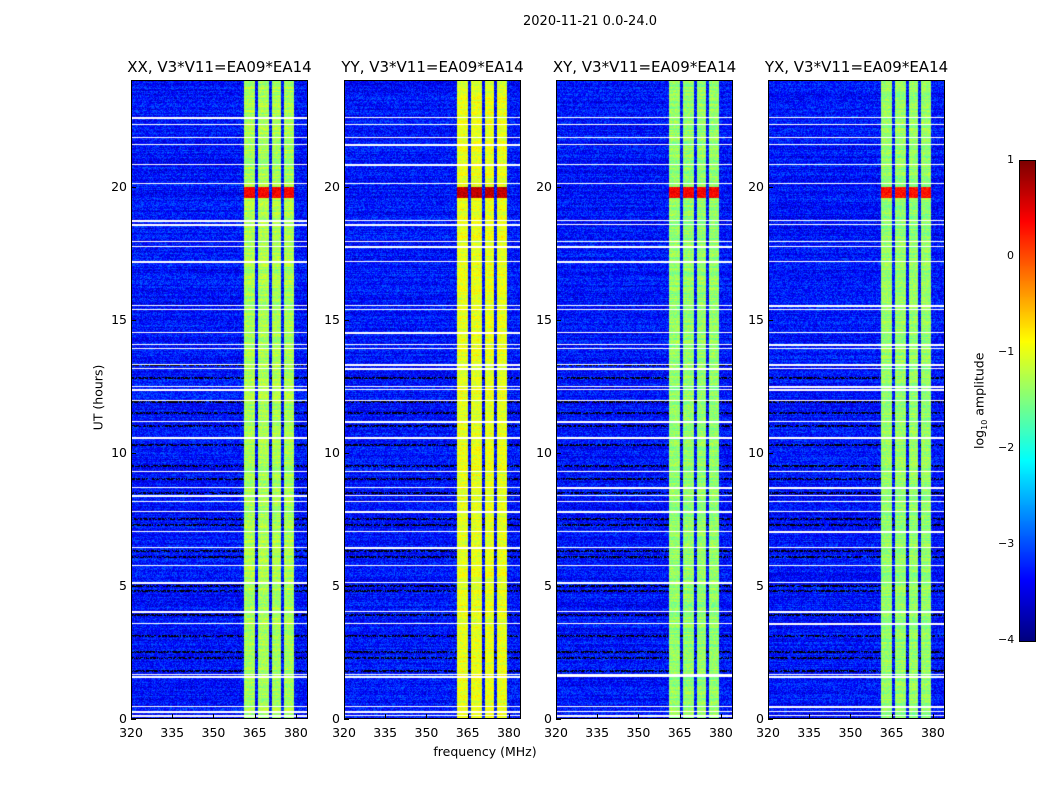 The width and height of the screenshot is (1050, 800). Describe the element at coordinates (98, 397) in the screenshot. I see `y-axis-label: UT (hours)` at that location.